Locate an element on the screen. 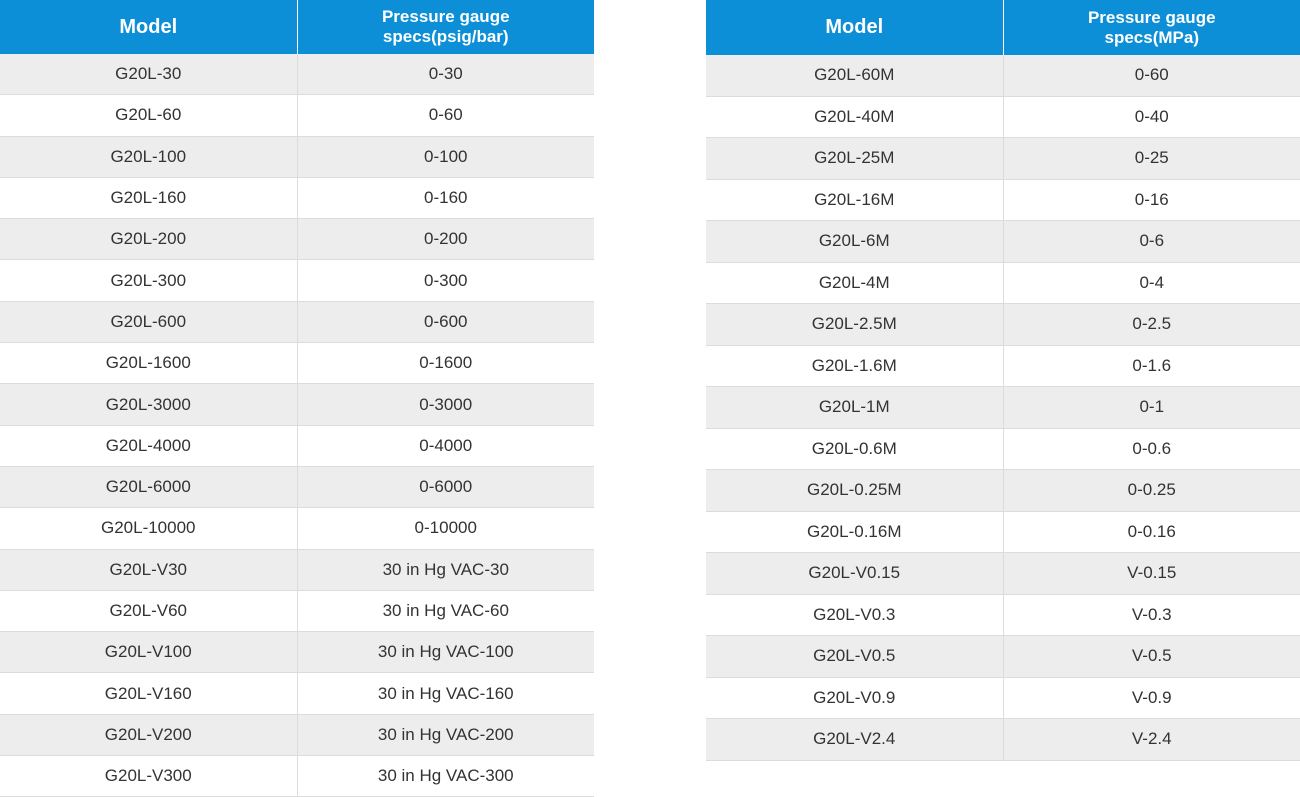  model-cell: G20L-1.6M is located at coordinates (854, 366).